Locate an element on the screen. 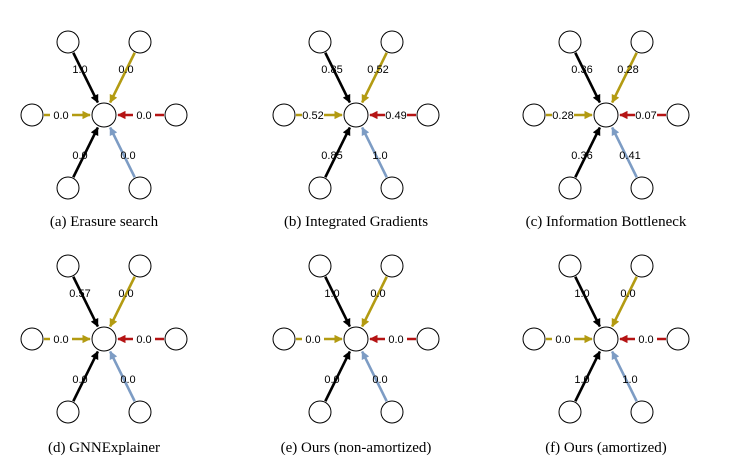 The height and width of the screenshot is (469, 729). panel-caption: (f) Ours (amortized) is located at coordinates (606, 448).